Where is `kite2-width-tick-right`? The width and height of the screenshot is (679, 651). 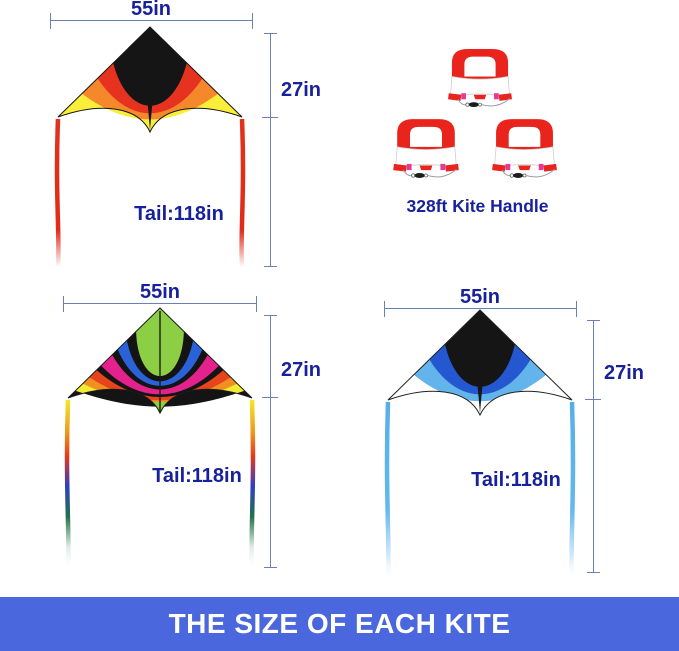 kite2-width-tick-right is located at coordinates (256, 304).